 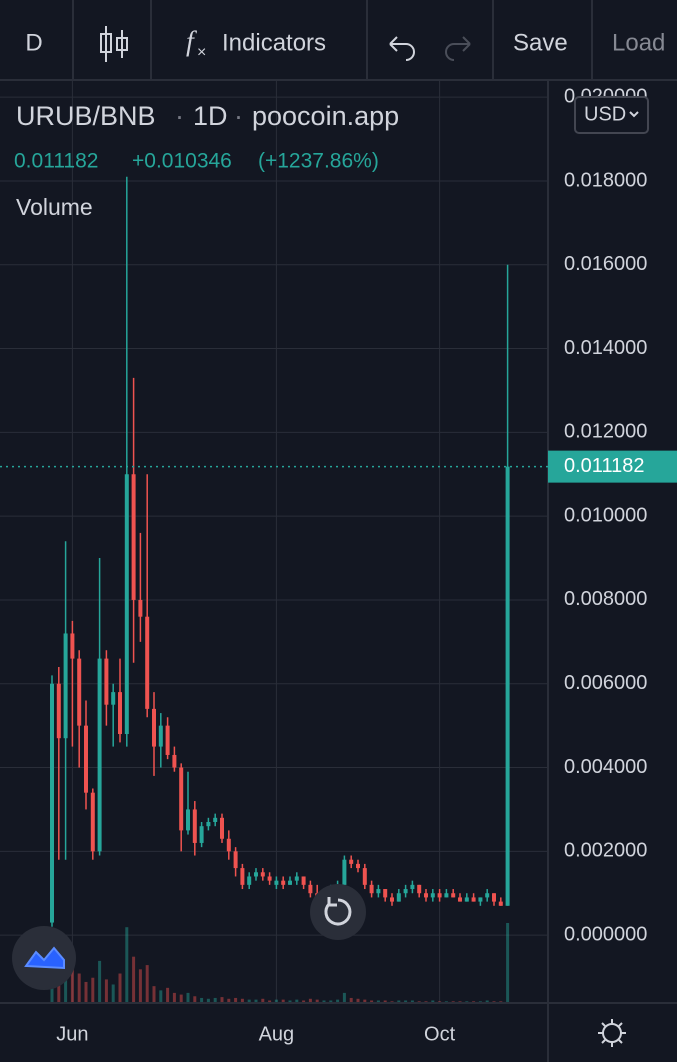 I want to click on redo-button, so click(x=458, y=48).